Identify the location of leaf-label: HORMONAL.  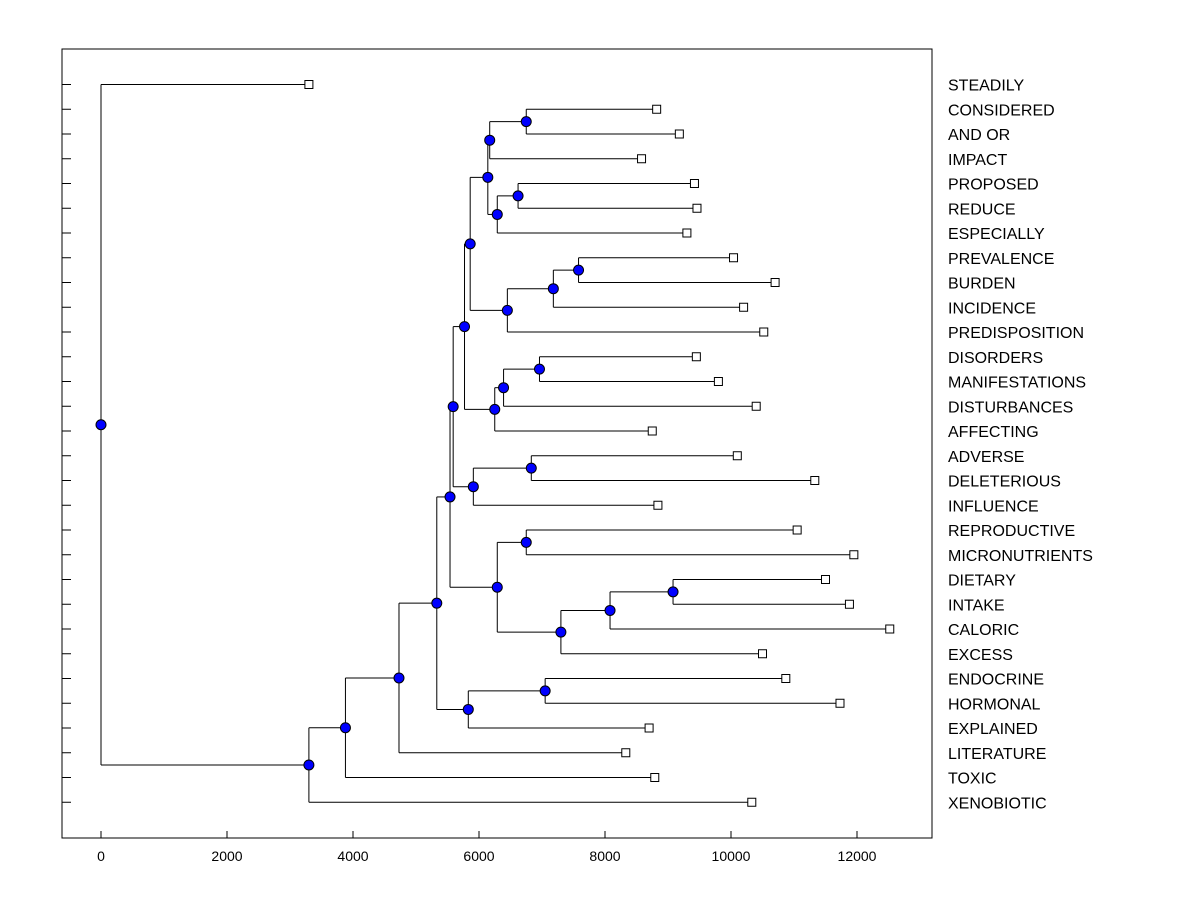
(994, 704).